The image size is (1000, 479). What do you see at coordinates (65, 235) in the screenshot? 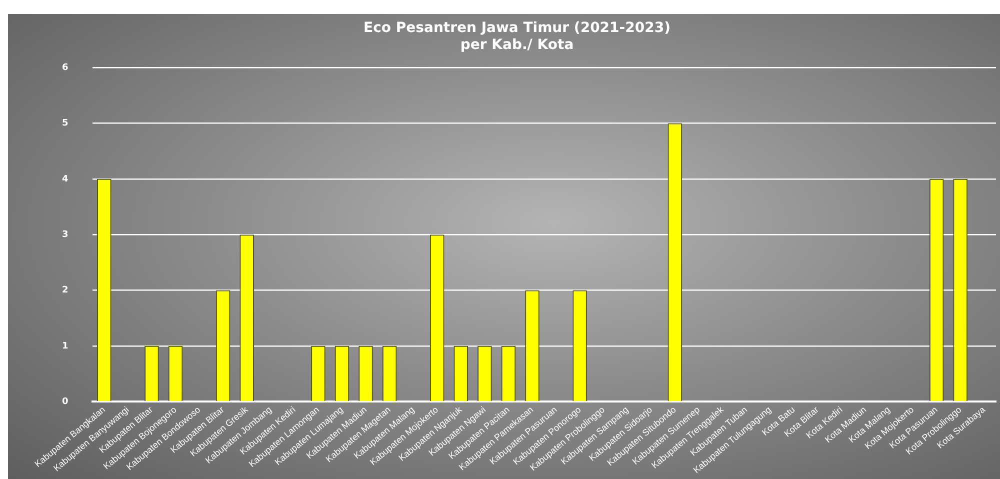
I see `y-tick-label: 3` at bounding box center [65, 235].